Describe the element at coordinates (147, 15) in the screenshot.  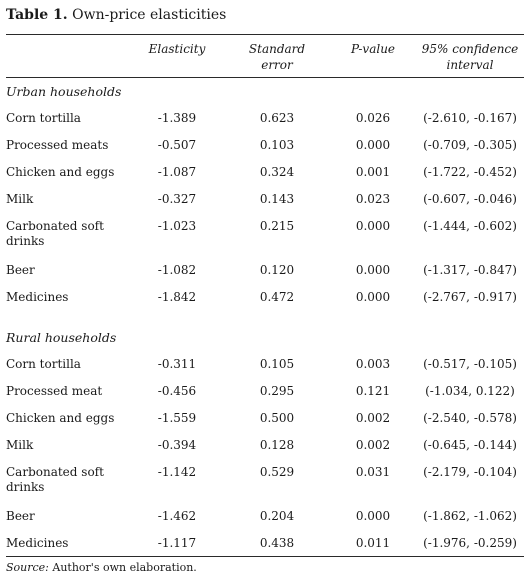
I see `table-caption: Own-price elasticities` at that location.